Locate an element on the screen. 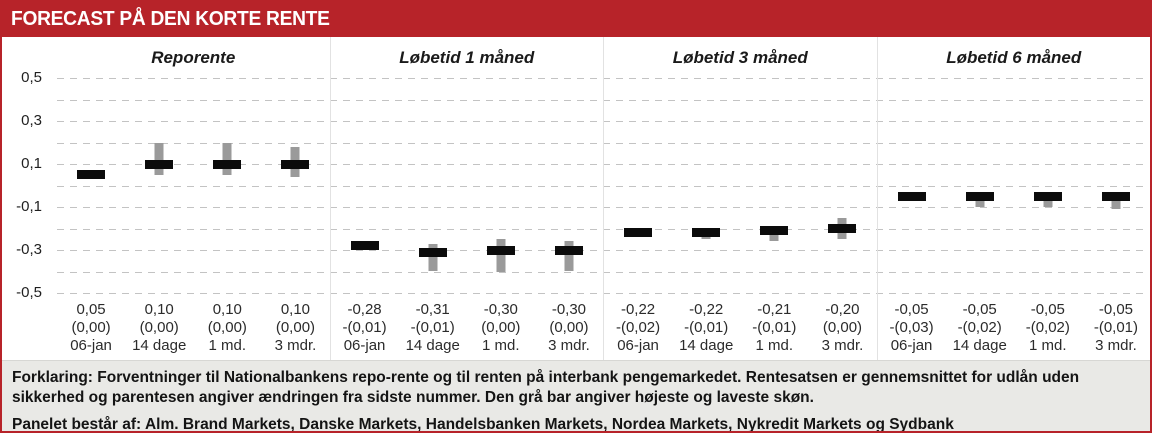 This screenshot has width=1152, height=433. point-label: 0,10 (0,00) 1 md. is located at coordinates (227, 328).